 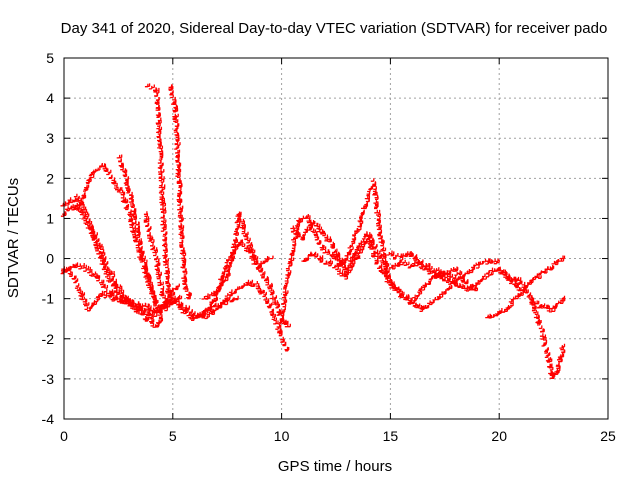 What do you see at coordinates (608, 436) in the screenshot?
I see `x-tick-label: 25` at bounding box center [608, 436].